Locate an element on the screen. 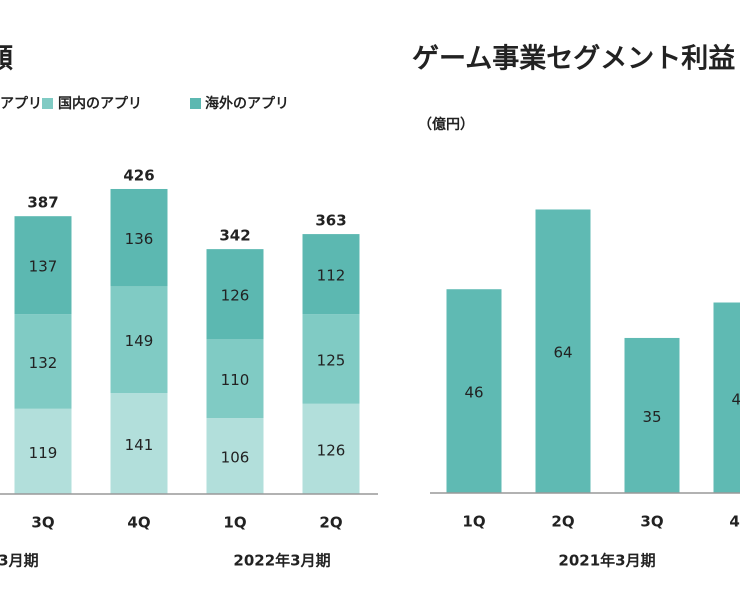  value-label: 110 is located at coordinates (235, 380).